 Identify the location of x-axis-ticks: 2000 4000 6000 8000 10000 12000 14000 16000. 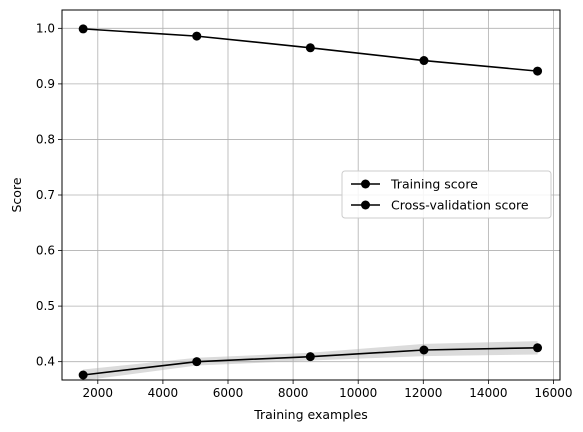
(328, 390).